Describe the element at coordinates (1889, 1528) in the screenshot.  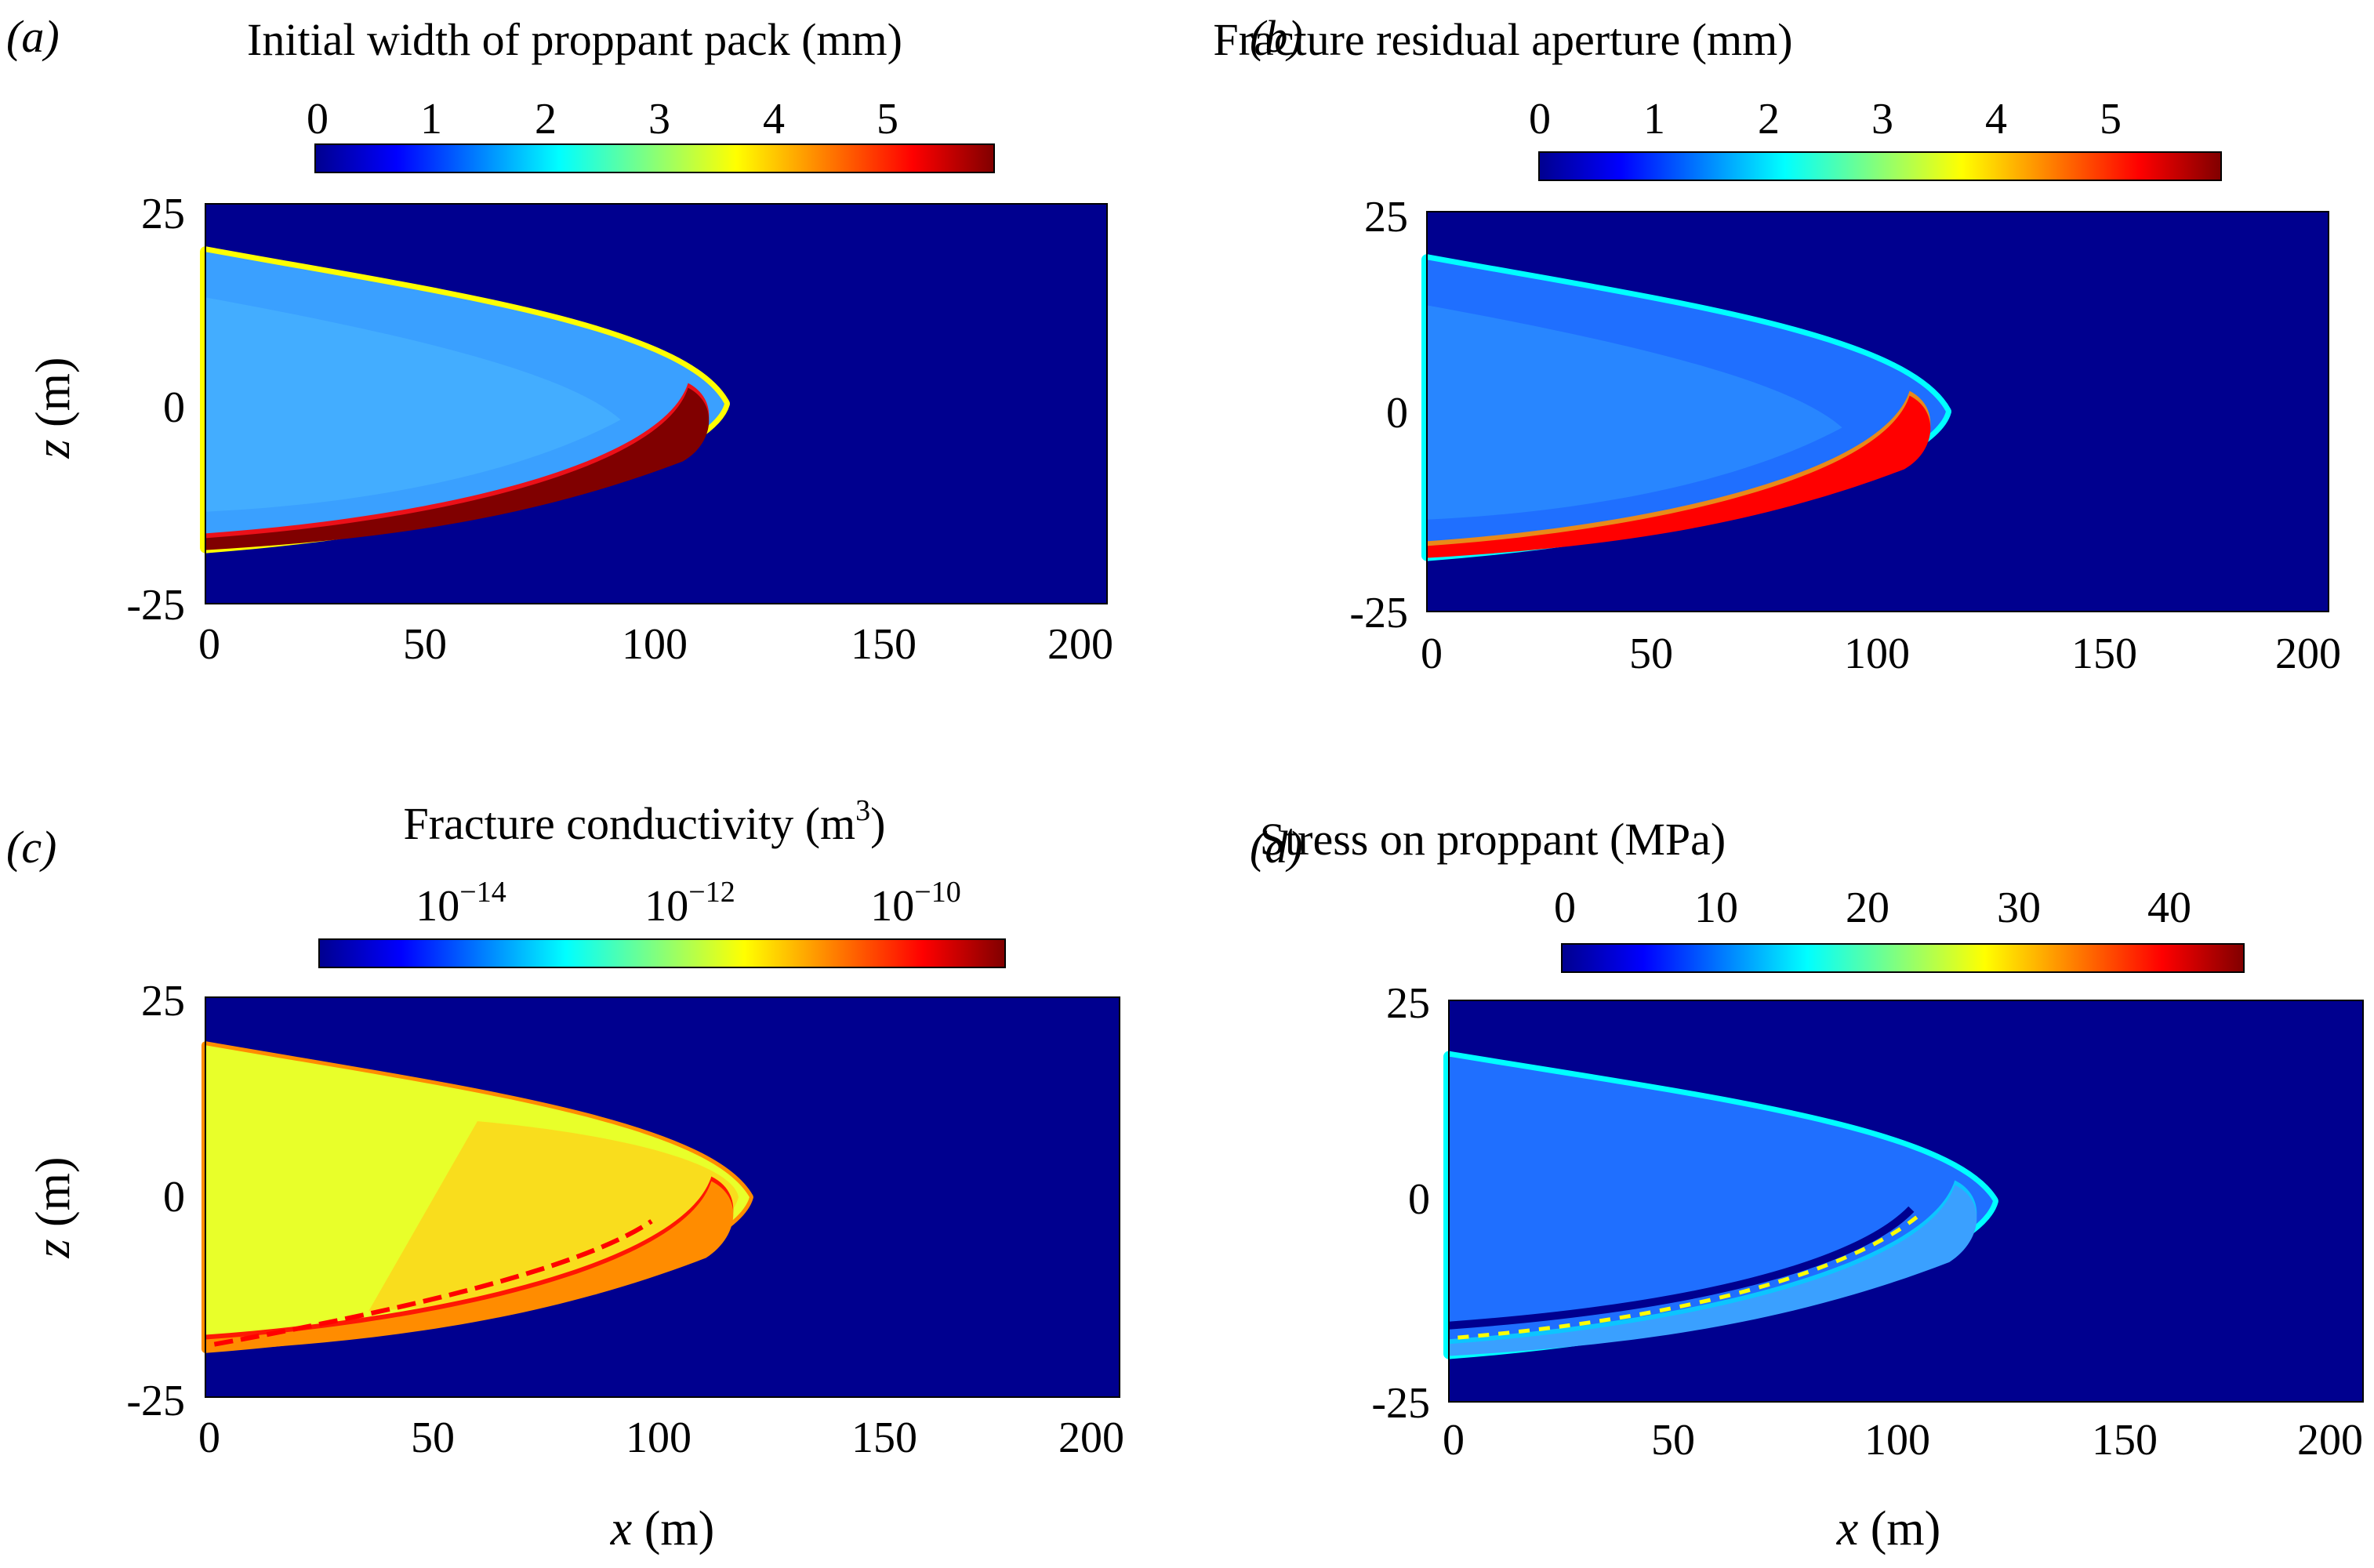
I see `panel-d-x-axis-label: x (m)` at that location.